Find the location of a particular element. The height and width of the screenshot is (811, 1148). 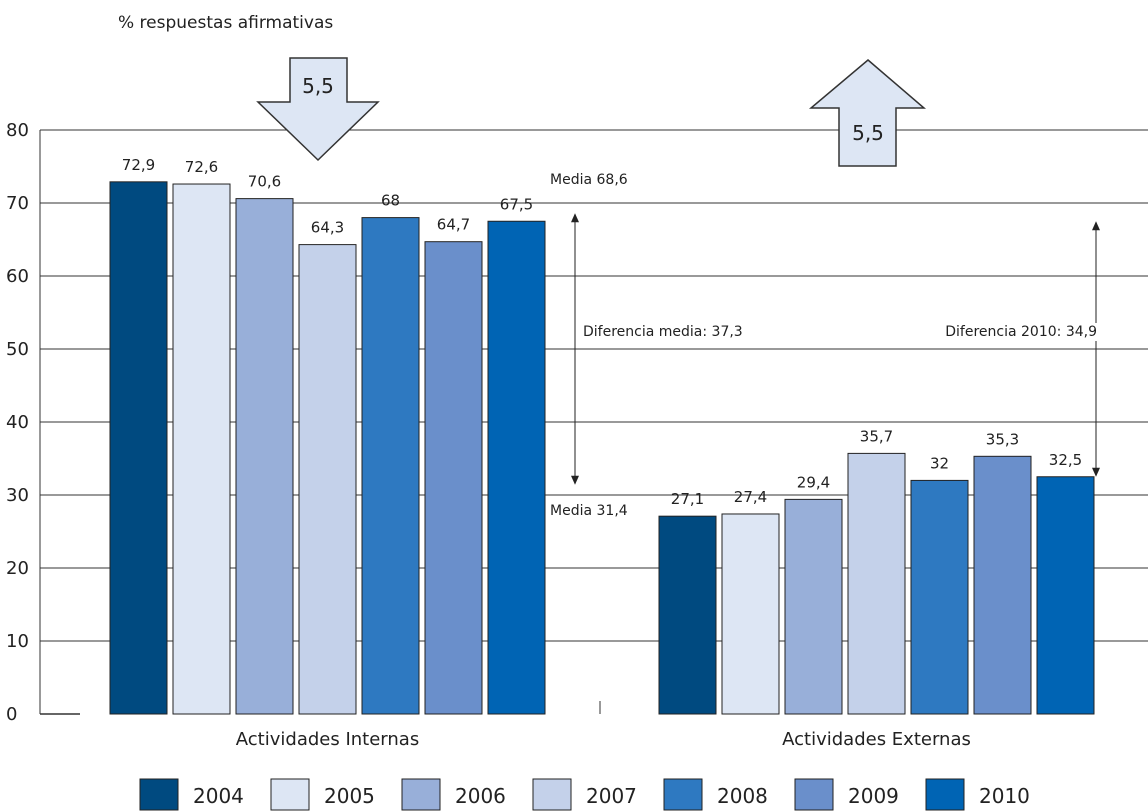

legend-label: 2008 is located at coordinates (742, 796).